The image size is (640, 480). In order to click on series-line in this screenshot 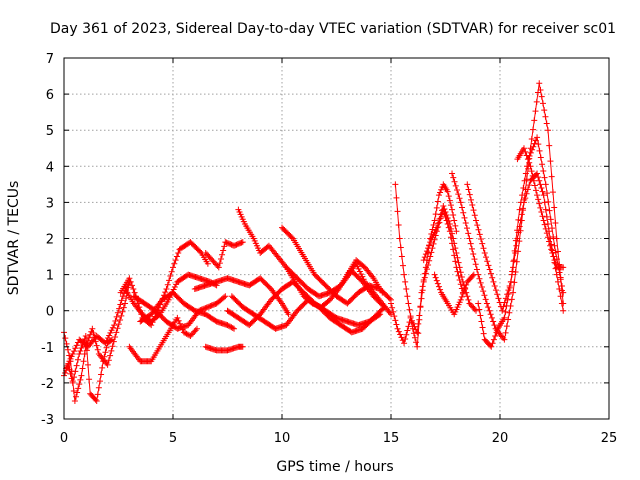, I will do `click(427, 276)`.